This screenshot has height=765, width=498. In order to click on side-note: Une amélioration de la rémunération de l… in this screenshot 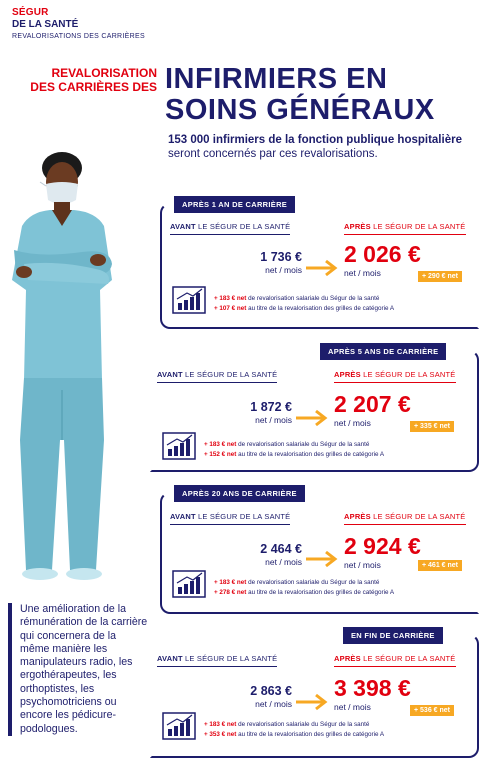, I will do `click(78, 669)`.